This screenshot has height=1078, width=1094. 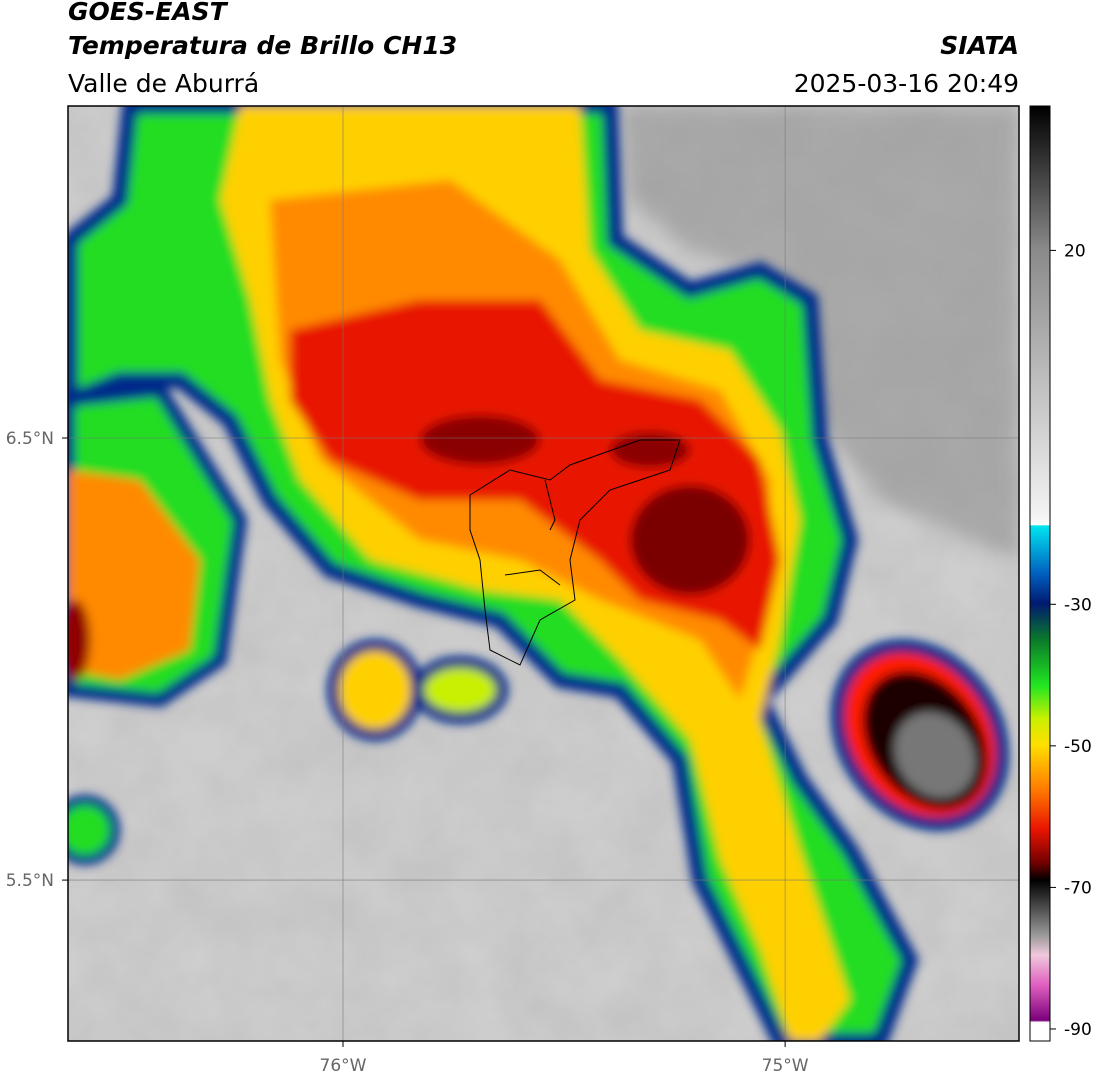 I want to click on title: GOES-EAST, so click(x=148, y=13).